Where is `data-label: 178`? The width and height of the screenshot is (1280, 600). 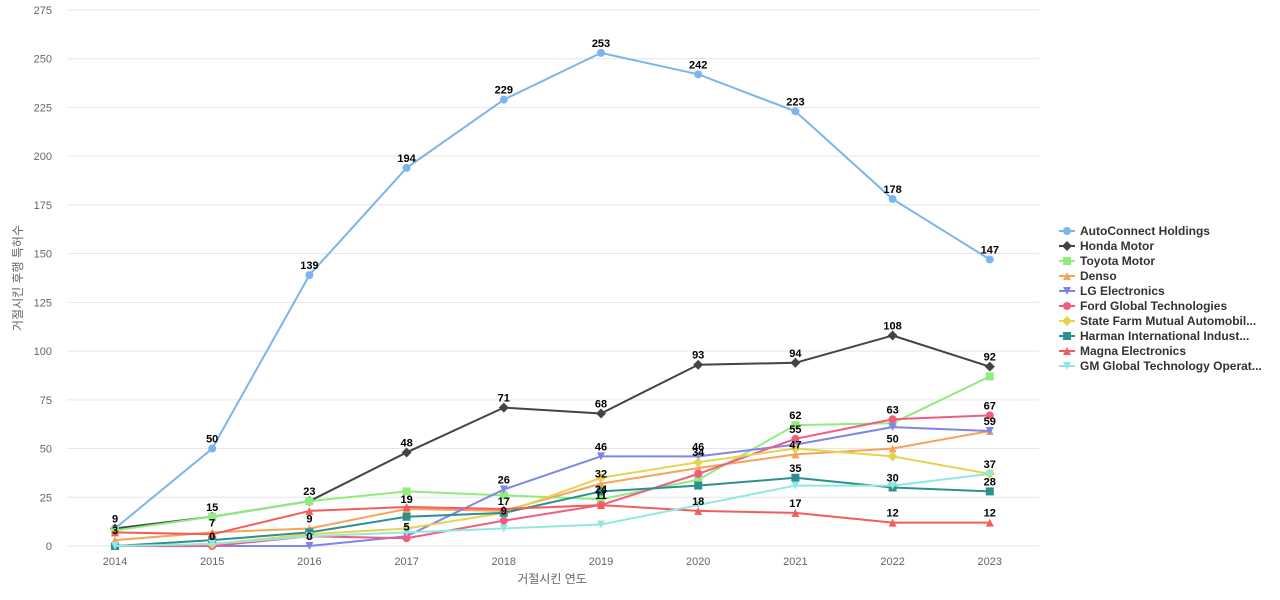
data-label: 178 is located at coordinates (892, 190).